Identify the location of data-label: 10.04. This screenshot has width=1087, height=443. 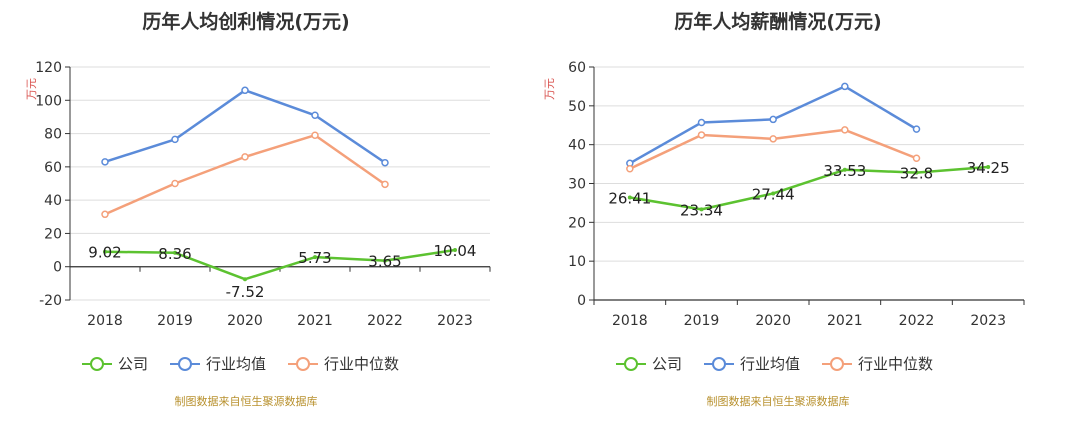
(455, 251).